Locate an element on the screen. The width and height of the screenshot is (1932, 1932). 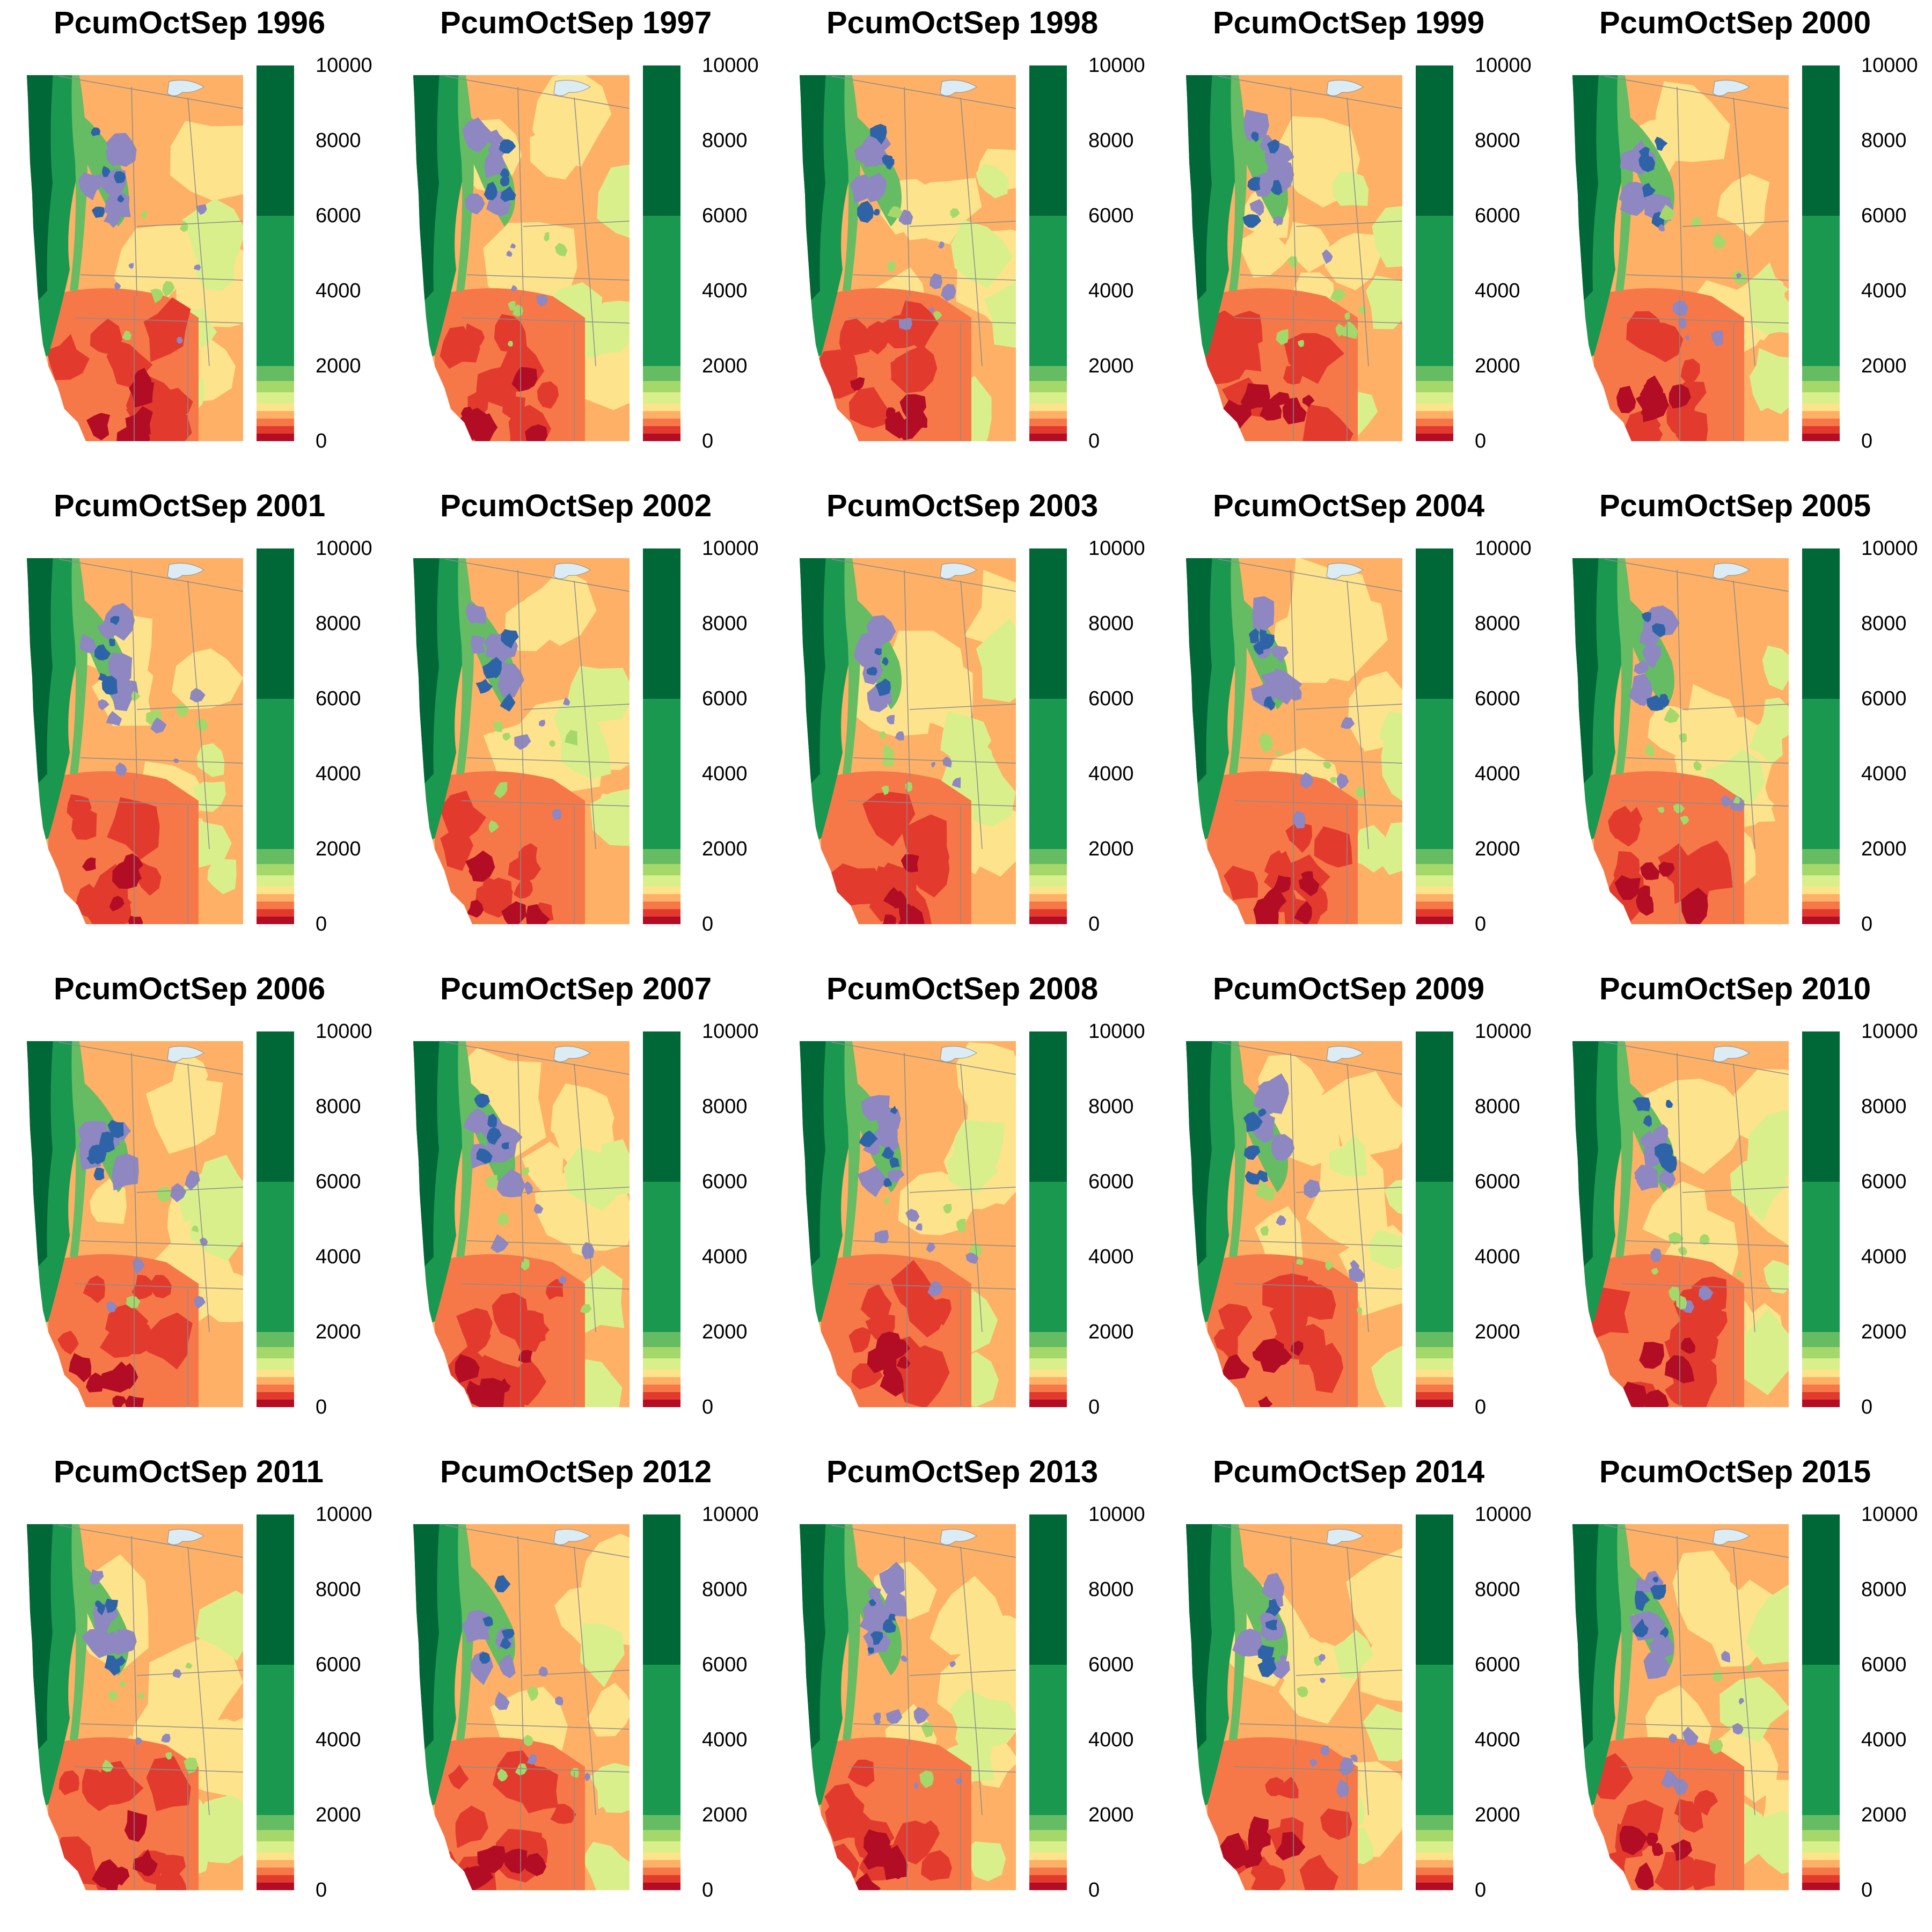
panel-title: PcumOctSep 1997 is located at coordinates (576, 22).